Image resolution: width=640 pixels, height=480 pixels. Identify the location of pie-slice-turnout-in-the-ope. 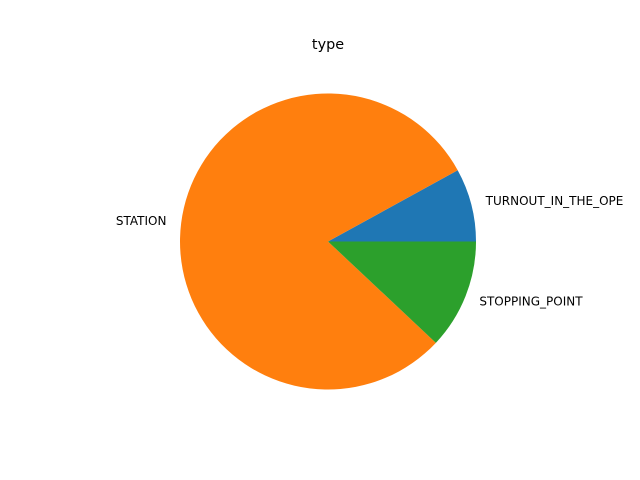
(402, 206).